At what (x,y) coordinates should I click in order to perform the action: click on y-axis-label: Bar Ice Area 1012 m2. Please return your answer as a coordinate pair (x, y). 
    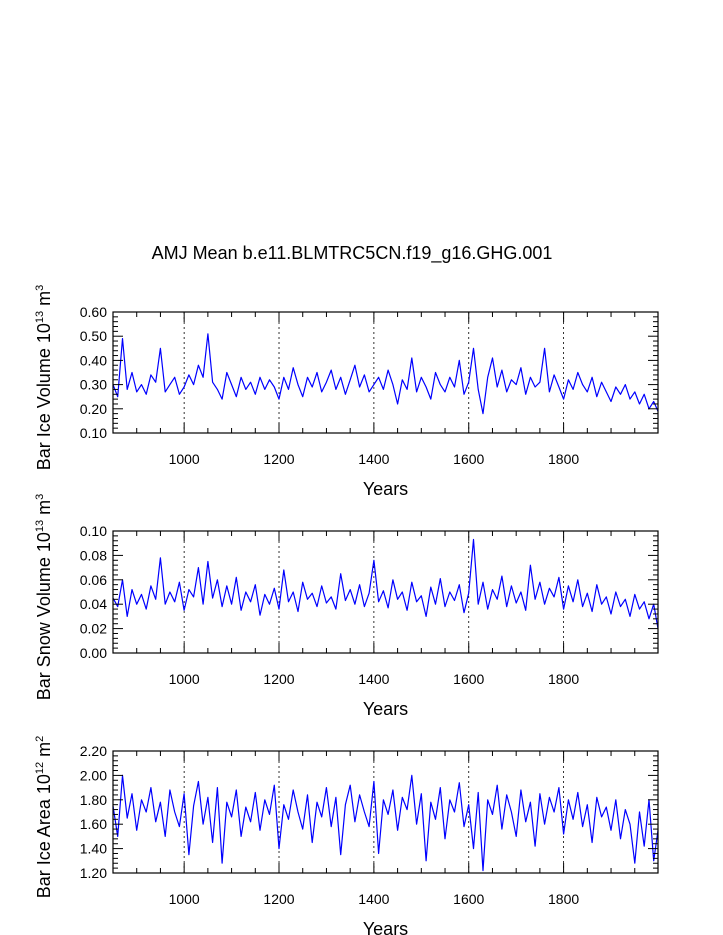
    Looking at the image, I should click on (44, 817).